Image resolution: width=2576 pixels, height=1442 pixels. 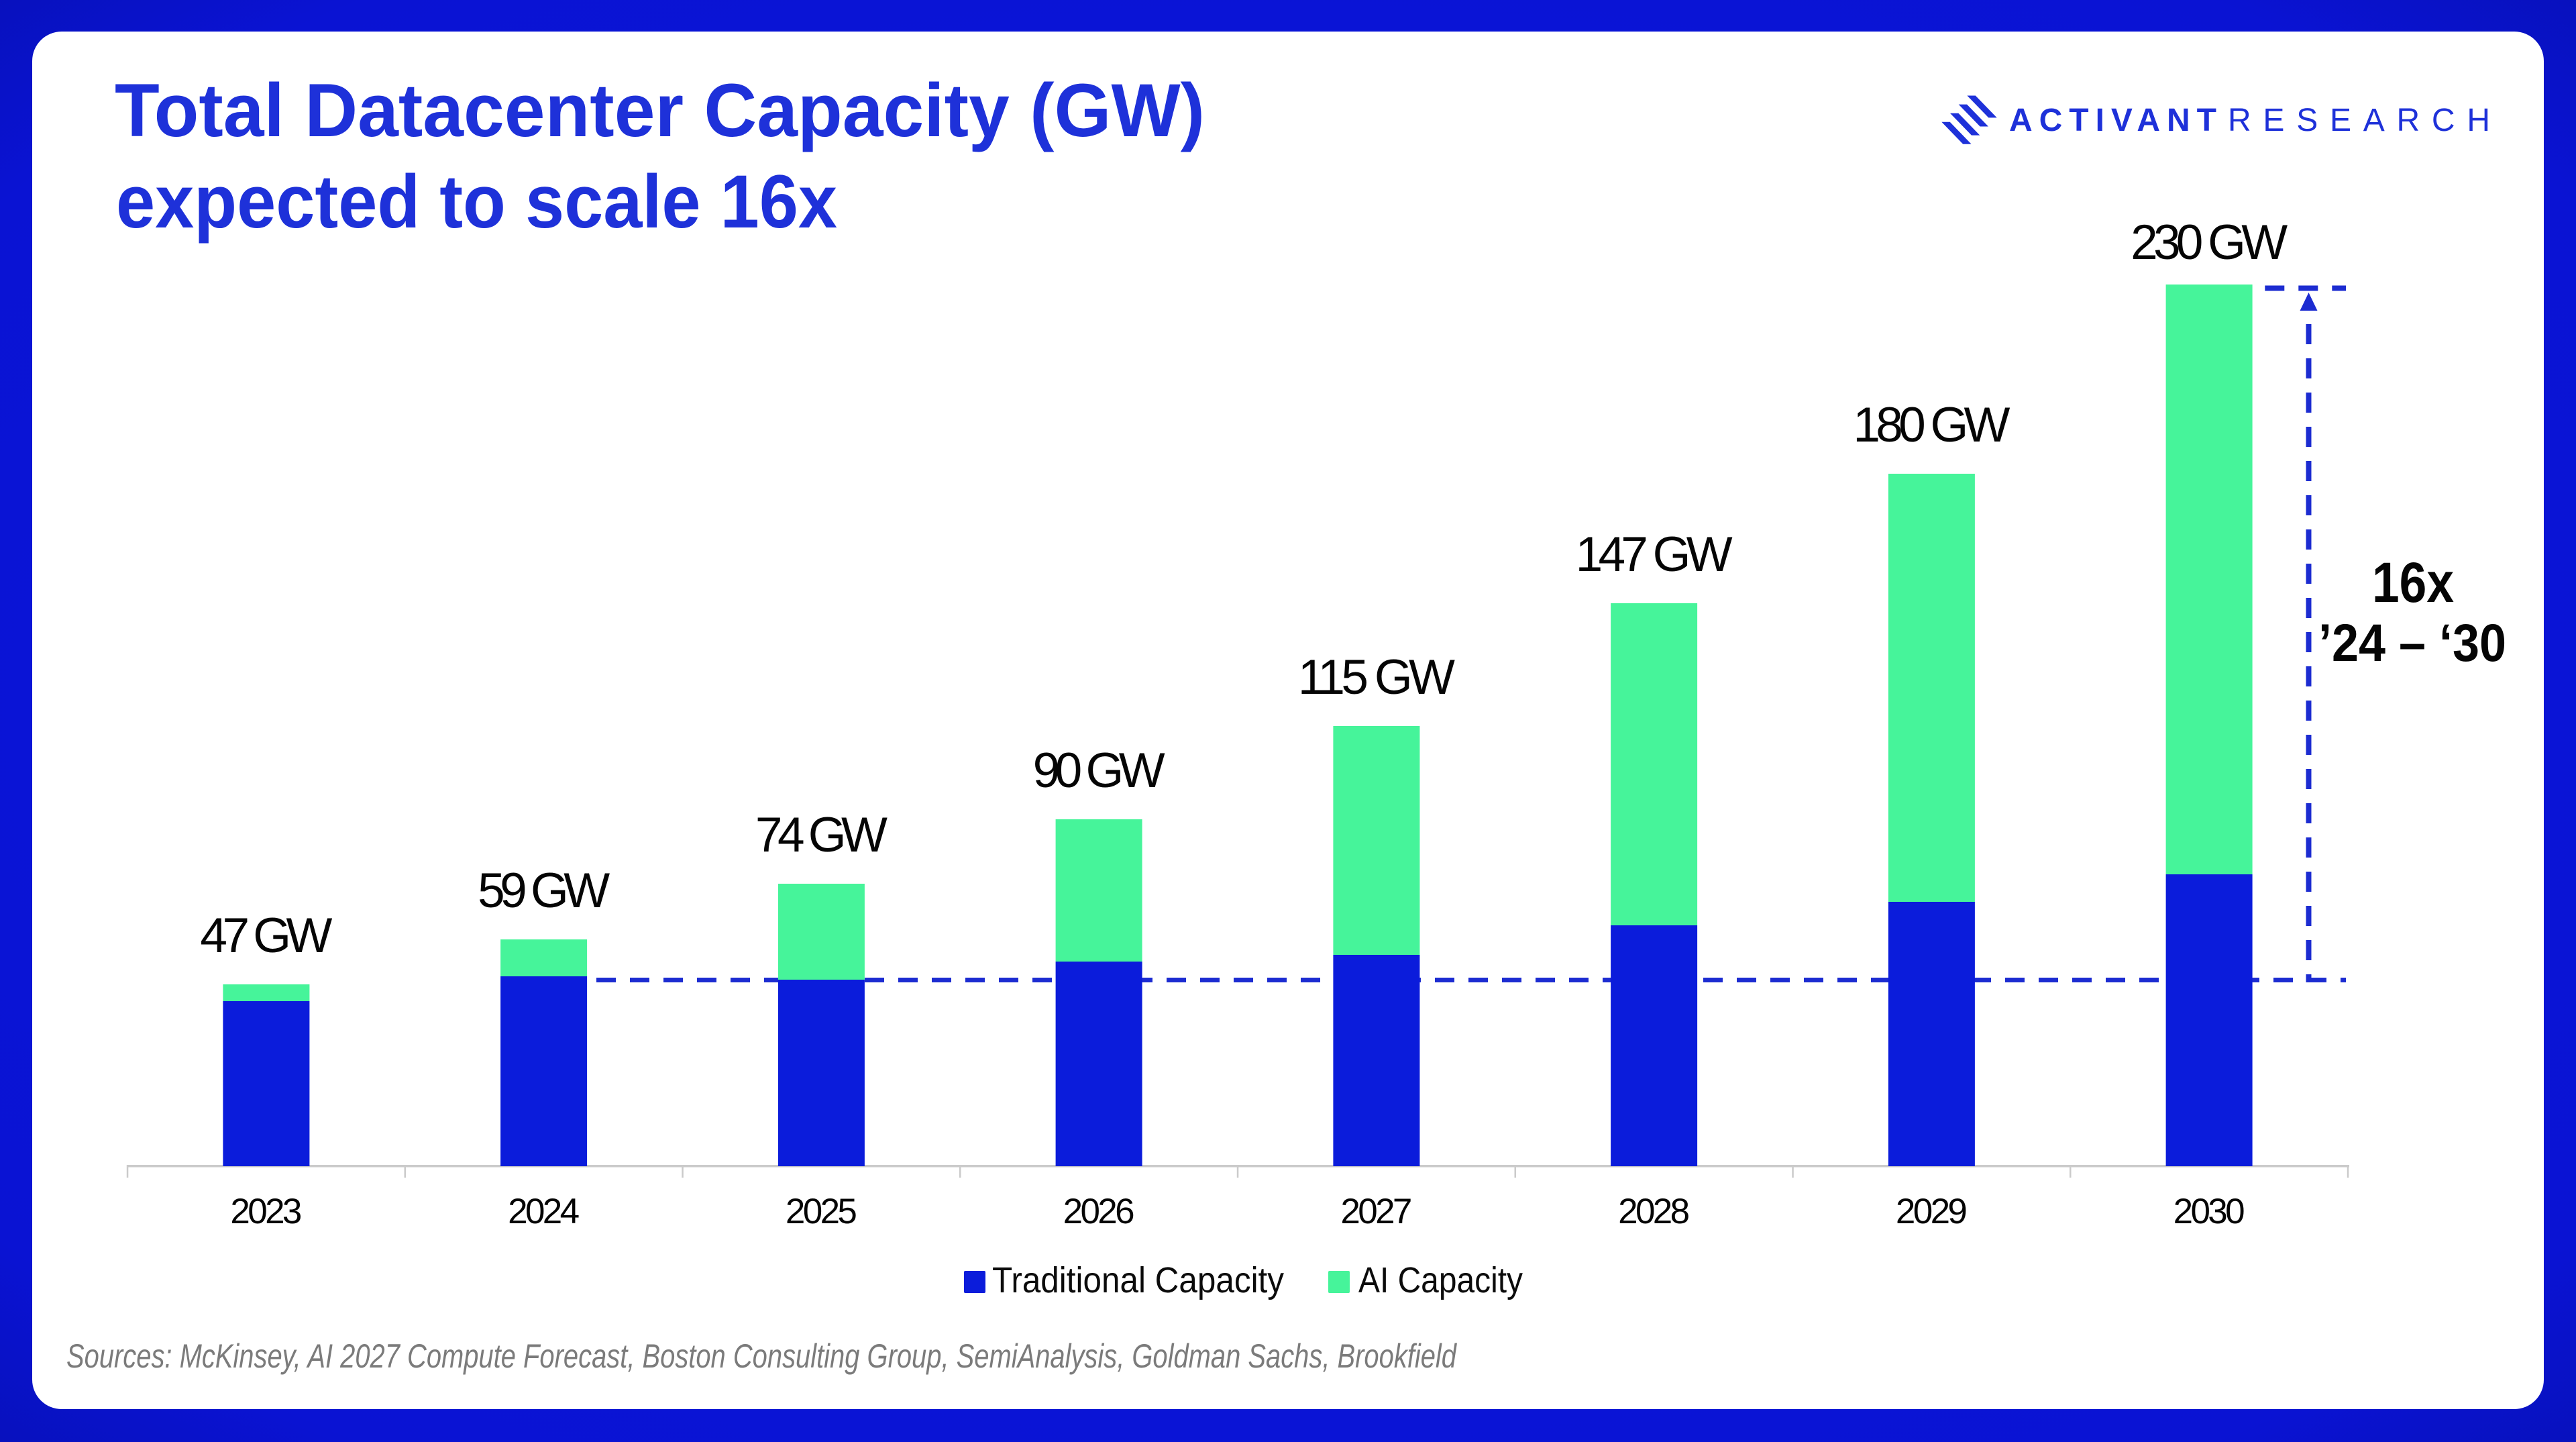 I want to click on svg-text: 74 GW, so click(x=821, y=835).